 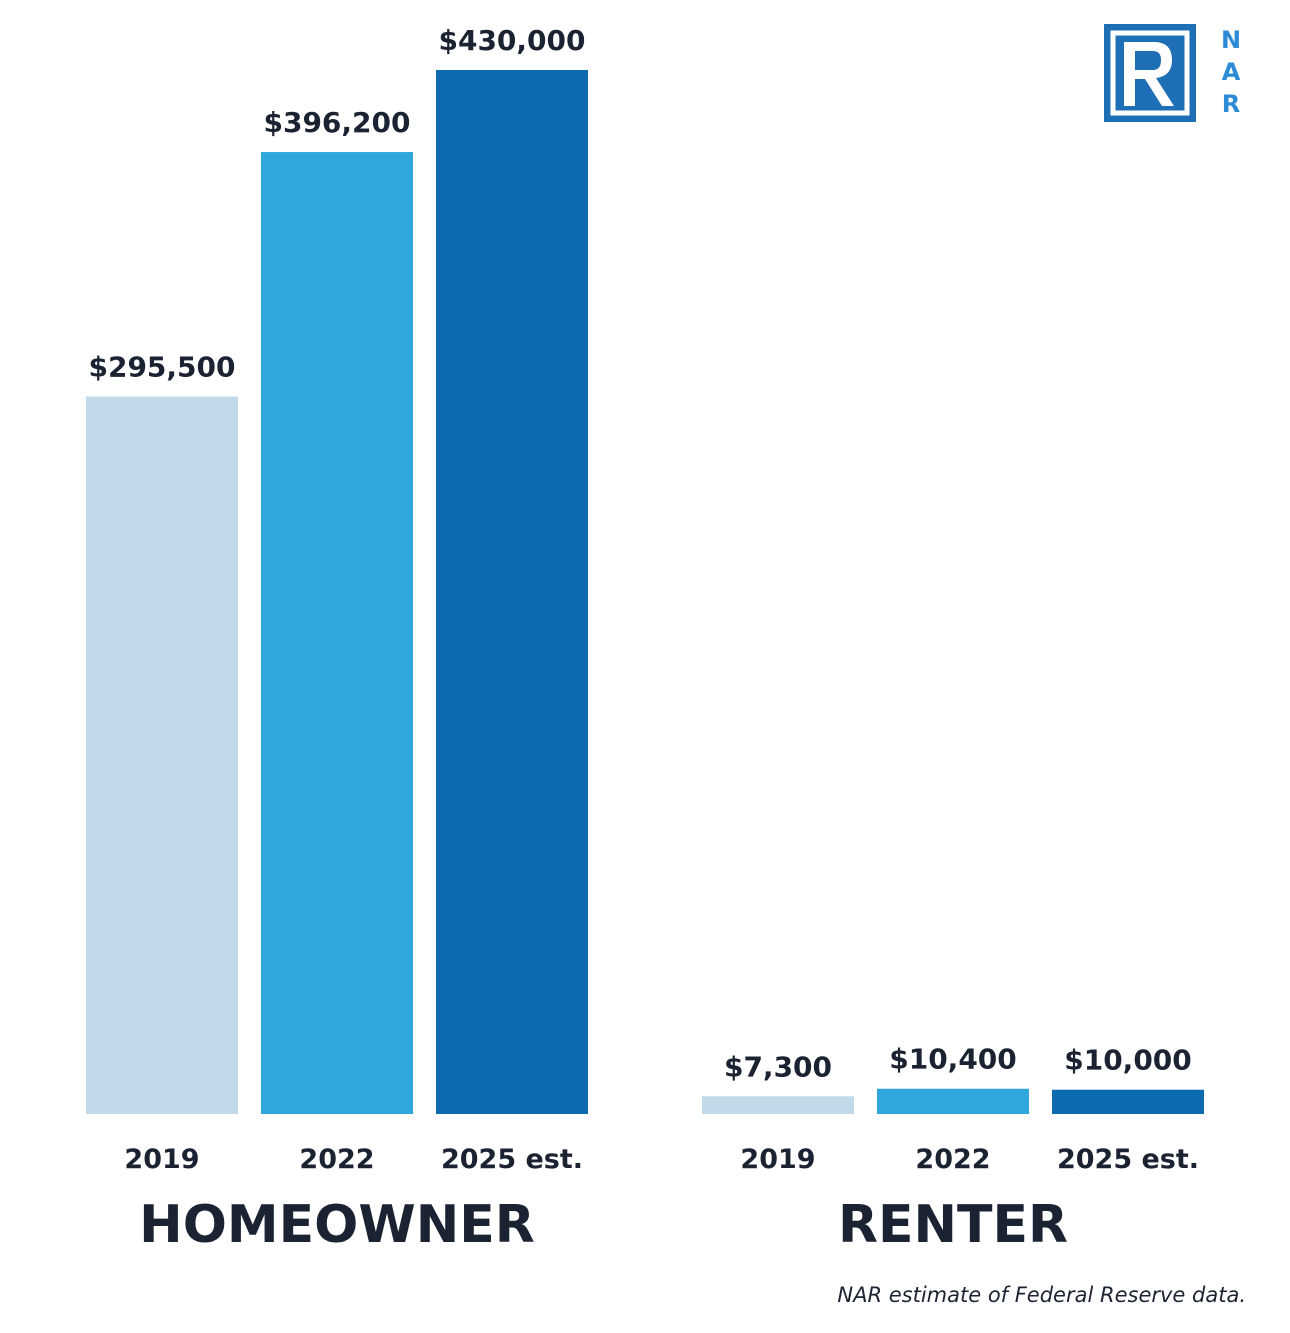 What do you see at coordinates (777, 1159) in the screenshot?
I see `renter-category-label: 2019` at bounding box center [777, 1159].